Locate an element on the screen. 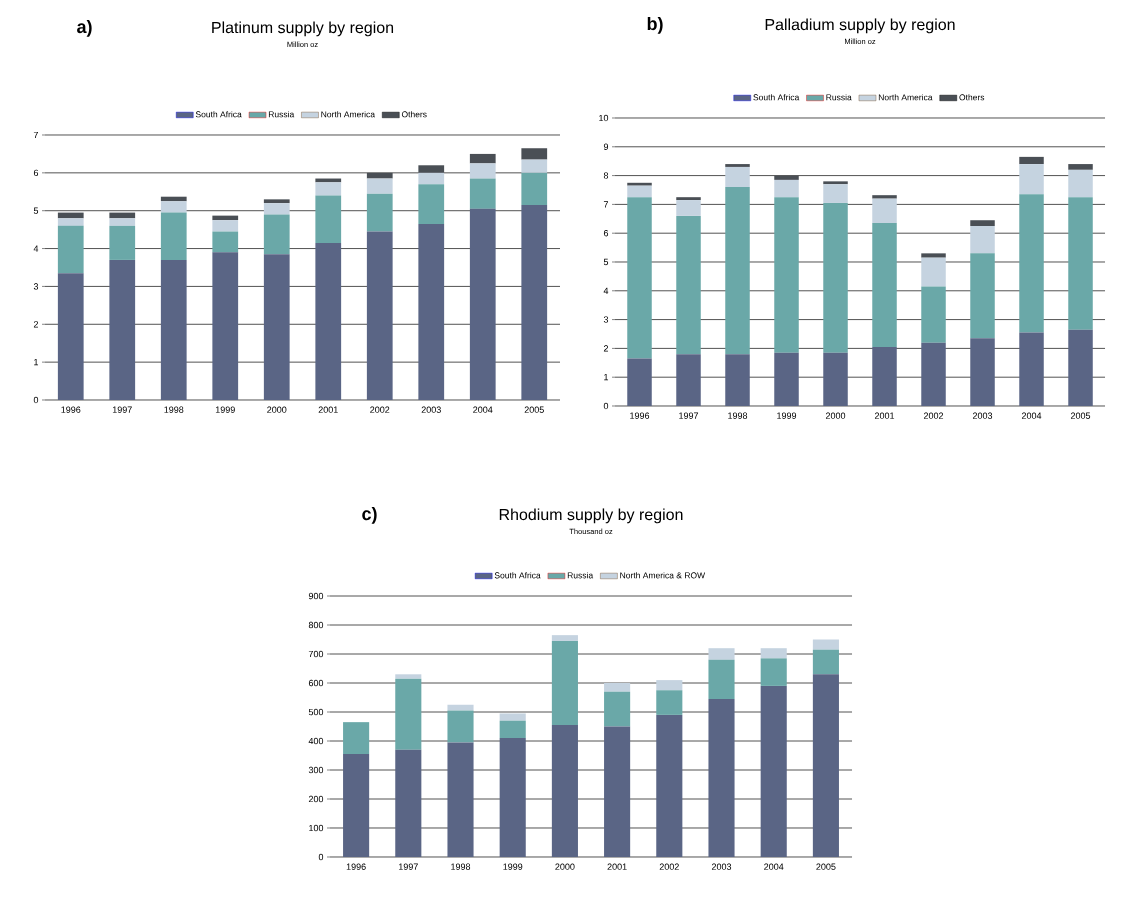 The image size is (1121, 910). legend-label: Others is located at coordinates (414, 114).